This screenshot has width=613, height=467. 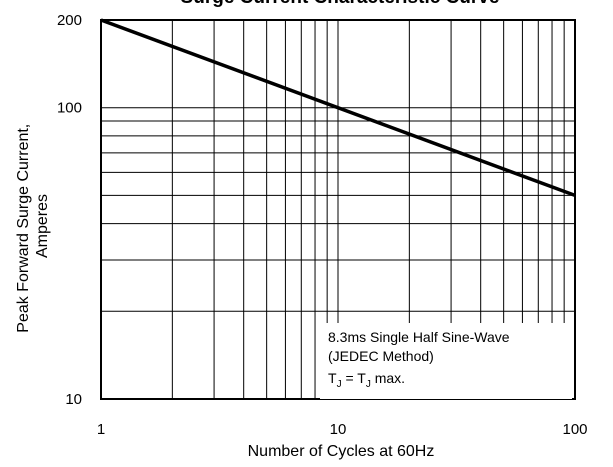 I want to click on tj-prefix: T, so click(x=332, y=378).